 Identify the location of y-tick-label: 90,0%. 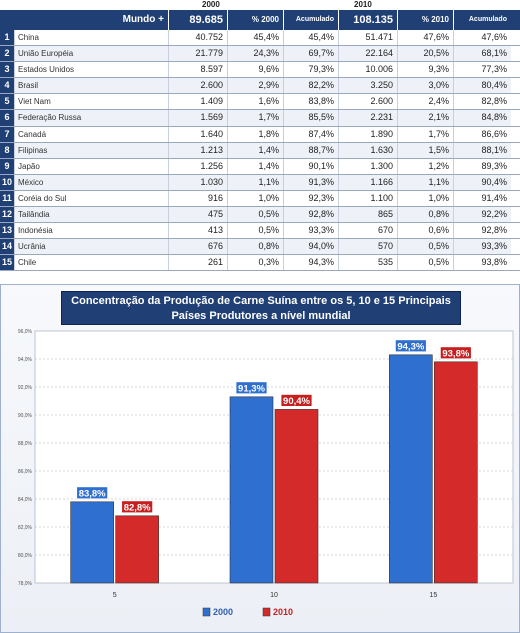
(25, 416).